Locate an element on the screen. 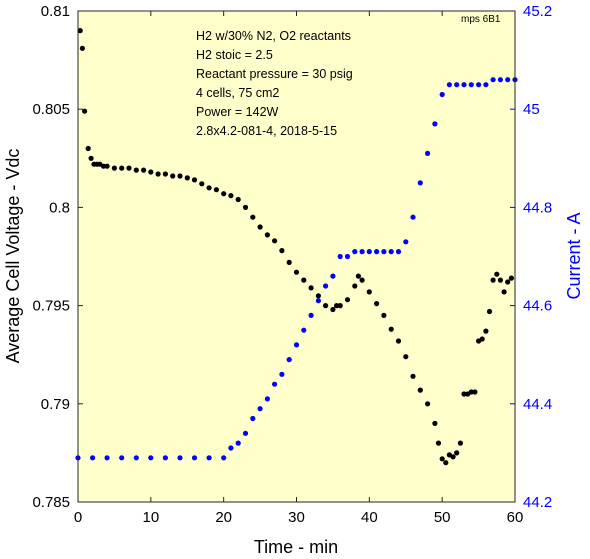  x-tick-label: 30 is located at coordinates (296, 517).